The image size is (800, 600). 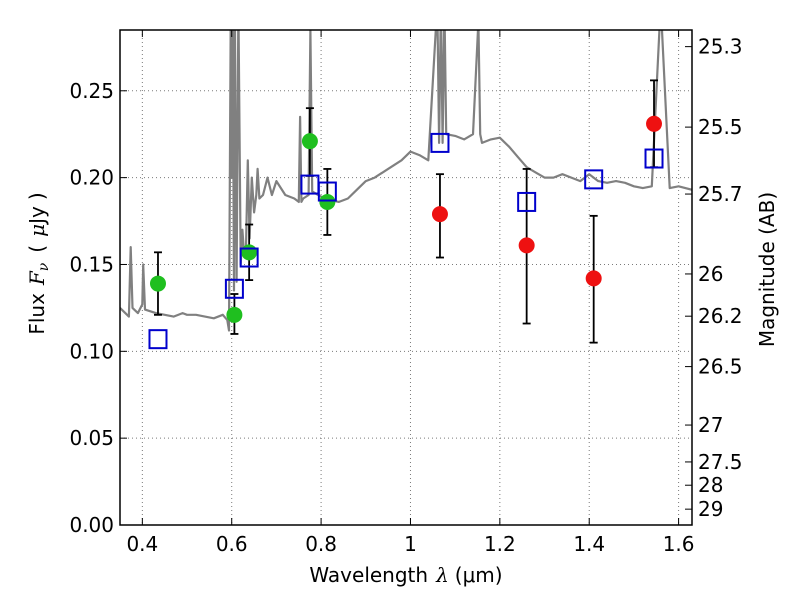 I want to click on magnitude-tick-label: 26.5, so click(x=720, y=367).